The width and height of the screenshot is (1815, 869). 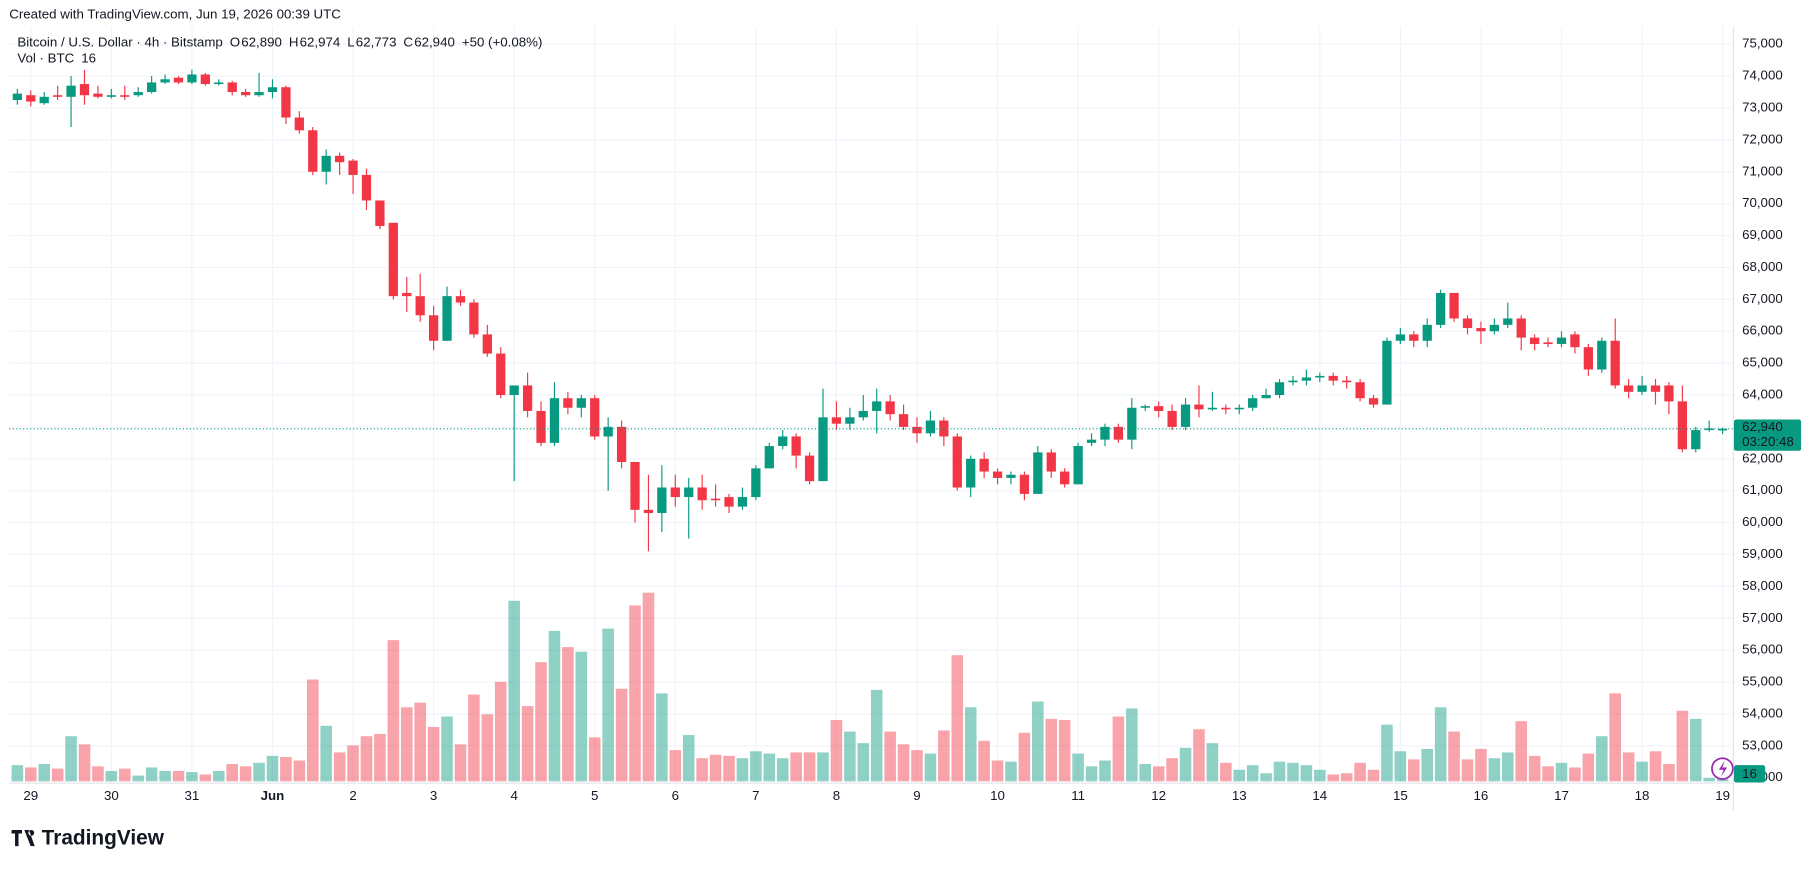 I want to click on y-tick-label: 71,000, so click(x=1762, y=170).